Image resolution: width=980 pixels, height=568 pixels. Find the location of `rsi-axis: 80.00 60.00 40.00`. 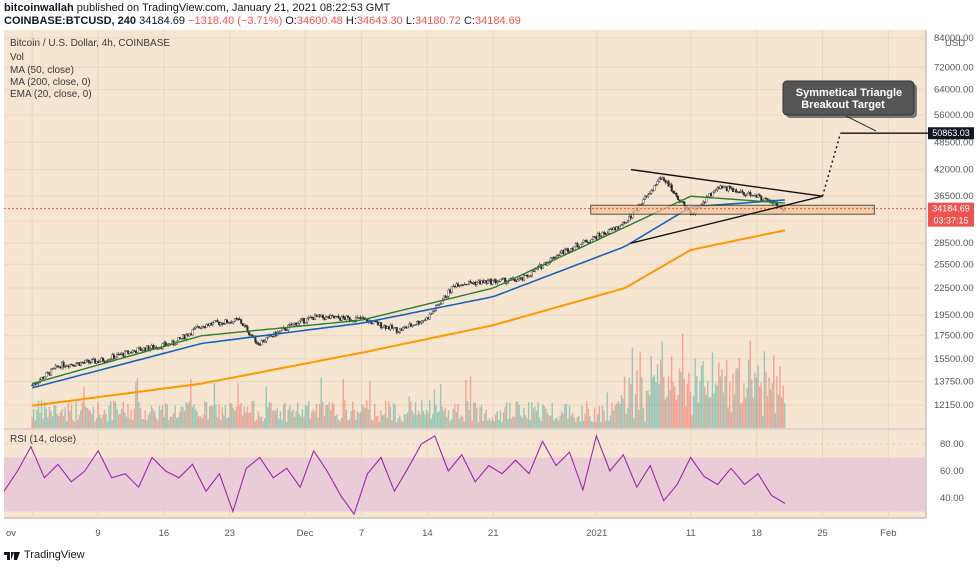

rsi-axis: 80.00 60.00 40.00 is located at coordinates (952, 471).